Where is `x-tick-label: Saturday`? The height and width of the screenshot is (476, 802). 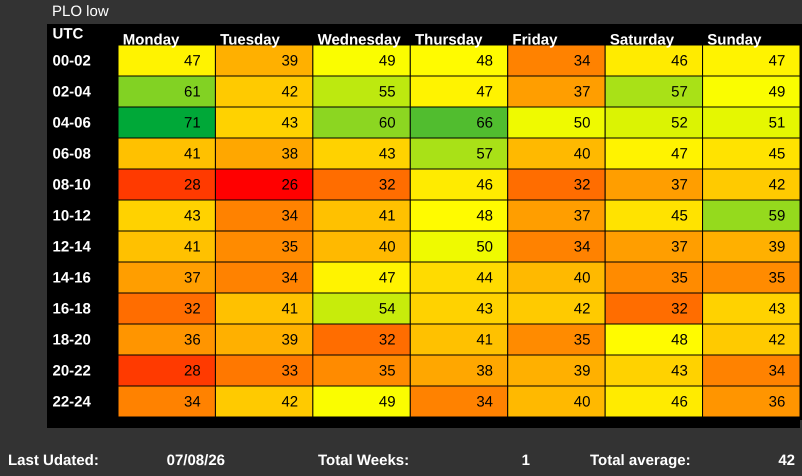
x-tick-label: Saturday is located at coordinates (642, 40).